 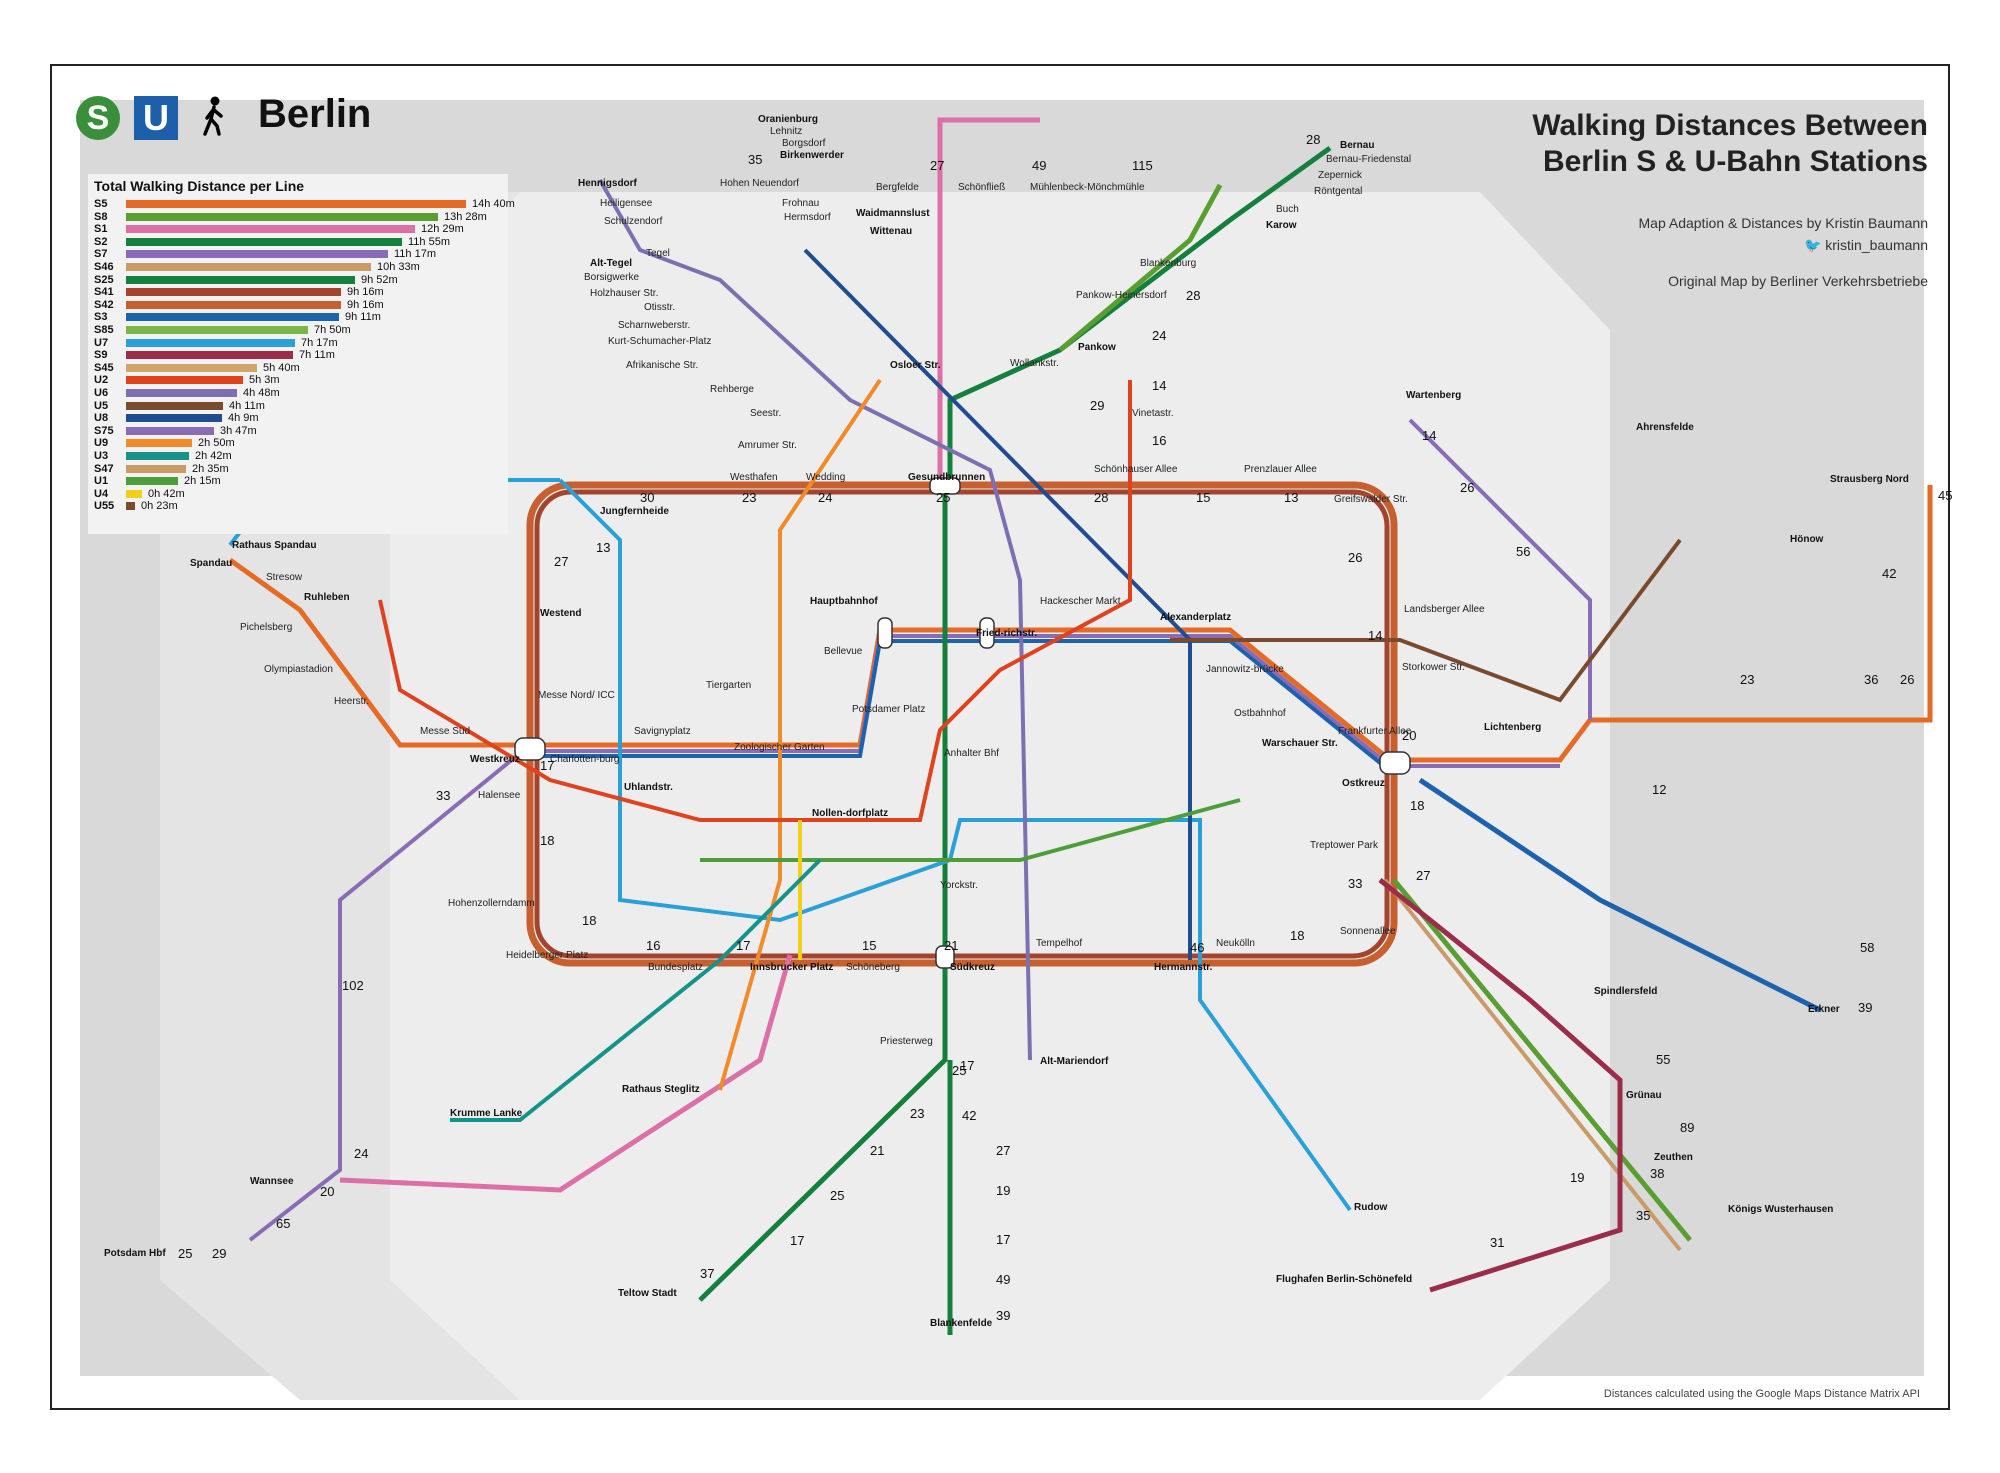 I want to click on station-label-potsdamer: Potsdamer Platz, so click(x=888, y=709).